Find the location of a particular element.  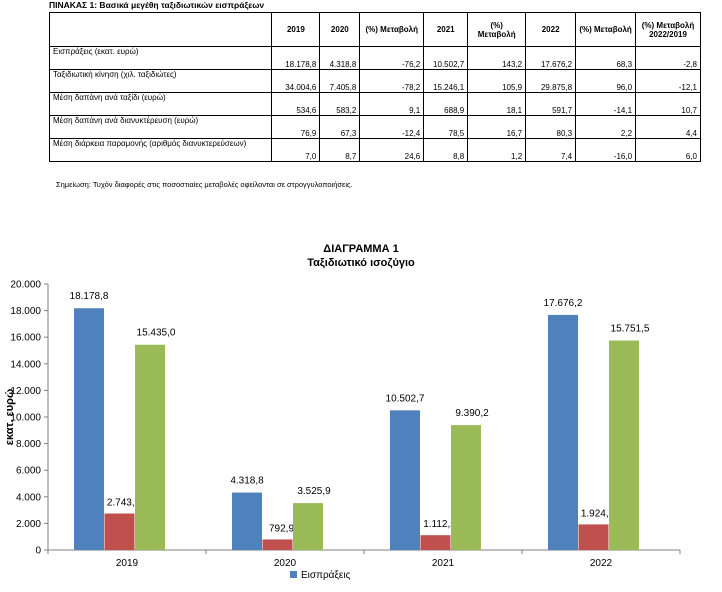

y-tick-label: 6.000 is located at coordinates (28, 471).